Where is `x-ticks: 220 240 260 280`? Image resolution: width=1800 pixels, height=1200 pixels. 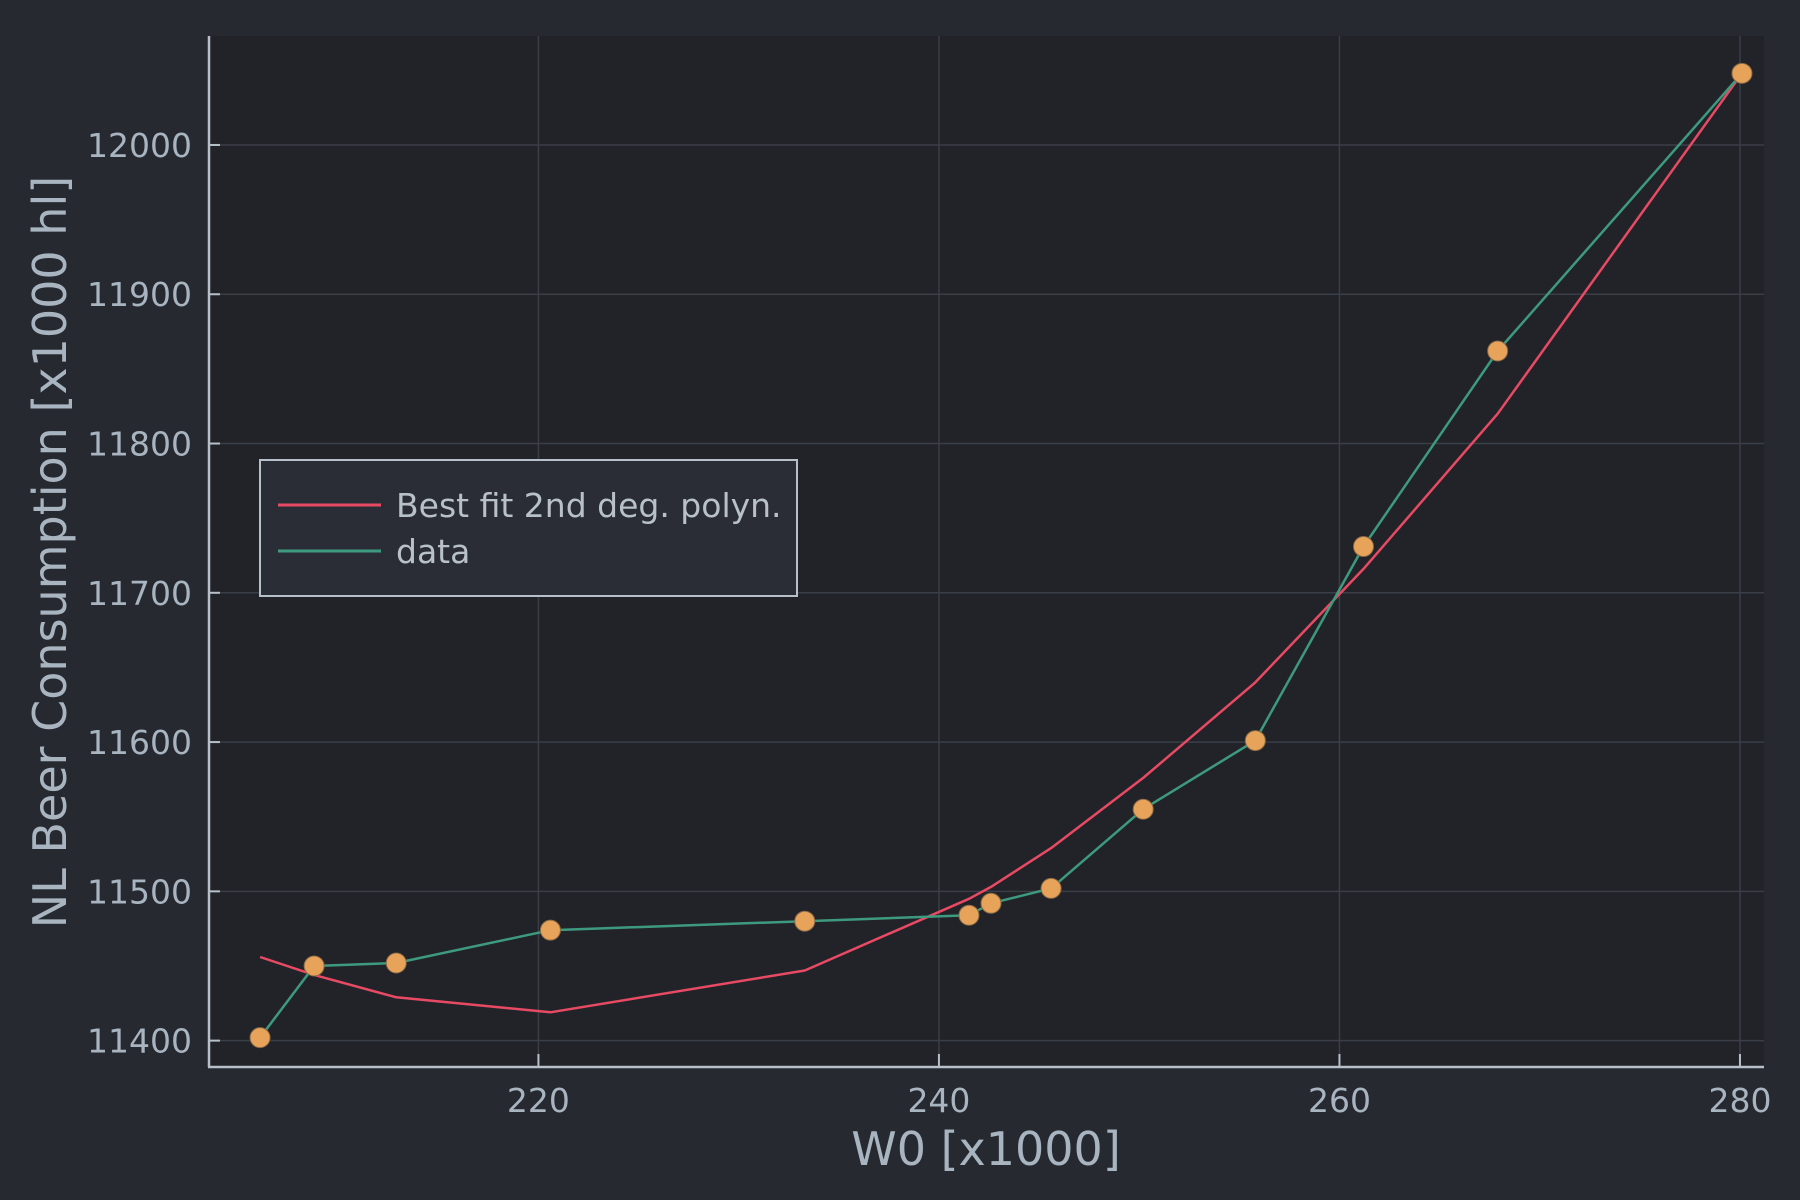
x-ticks: 220 240 260 280 is located at coordinates (1139, 1087).